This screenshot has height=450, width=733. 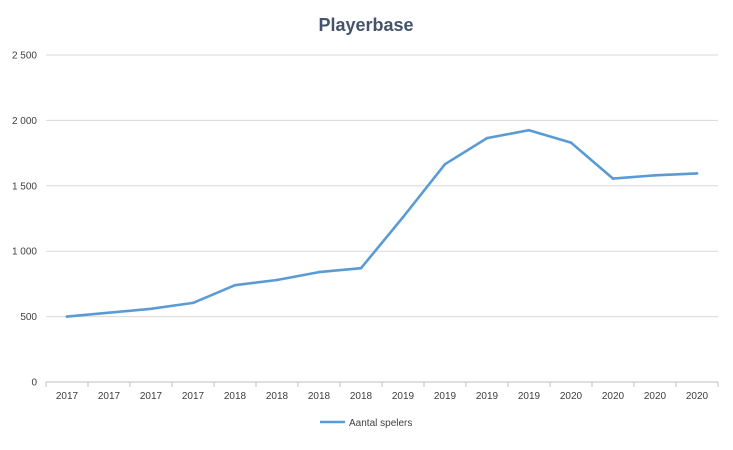 I want to click on y-tick-label: 0, so click(x=34, y=383).